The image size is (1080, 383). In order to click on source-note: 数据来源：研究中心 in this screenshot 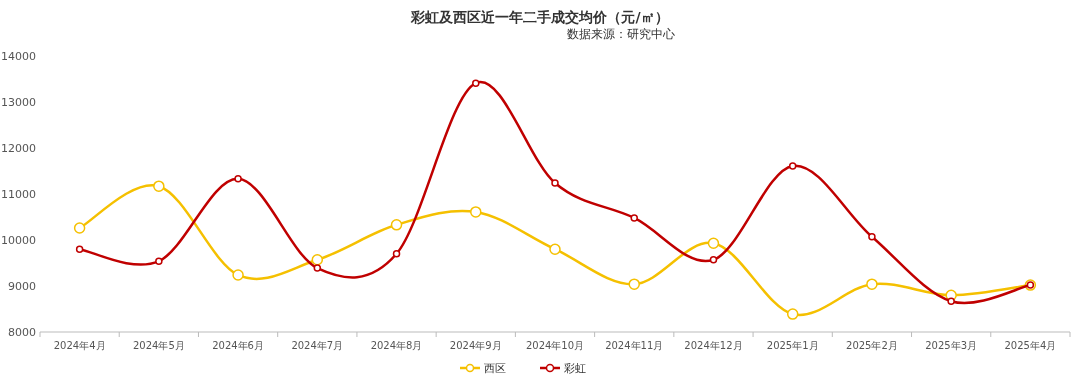, I will do `click(621, 34)`.